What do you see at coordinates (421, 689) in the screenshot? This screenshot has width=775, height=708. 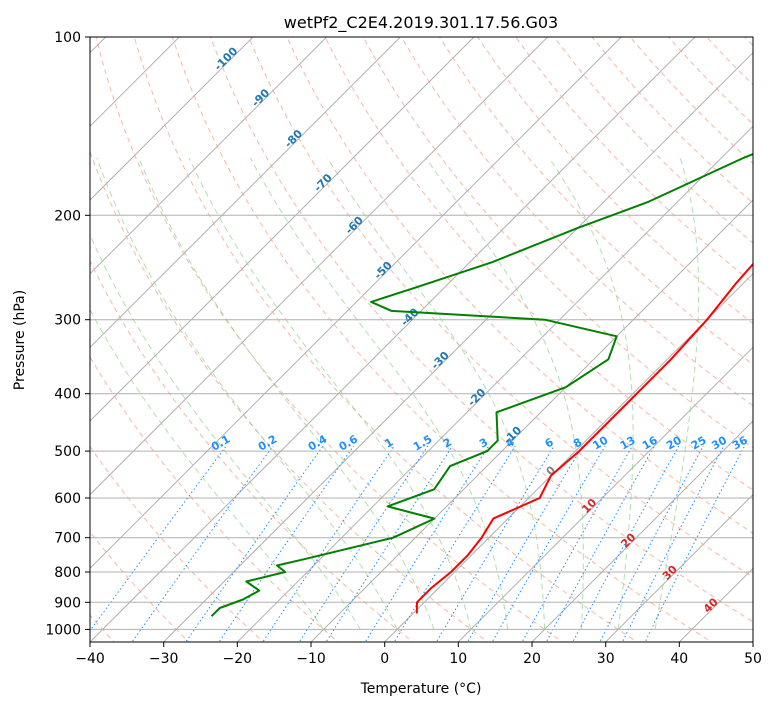 I see `x-axis-title: Temperature (°C)` at bounding box center [421, 689].